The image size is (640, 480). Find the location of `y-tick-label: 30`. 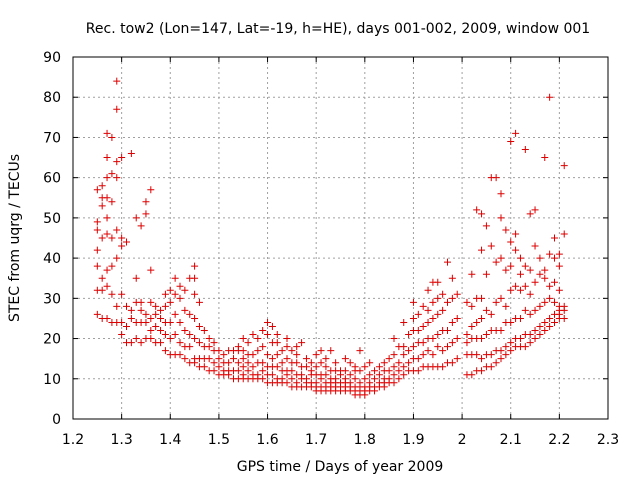

y-tick-label: 30 is located at coordinates (52, 299).